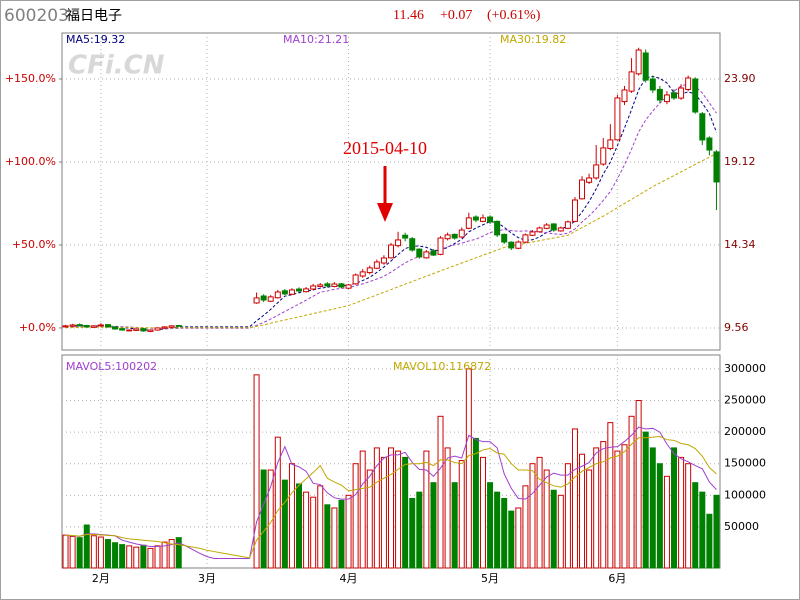 This screenshot has height=600, width=800. Describe the element at coordinates (95, 39) in the screenshot. I see `legend-label: MA5:19.32` at that location.